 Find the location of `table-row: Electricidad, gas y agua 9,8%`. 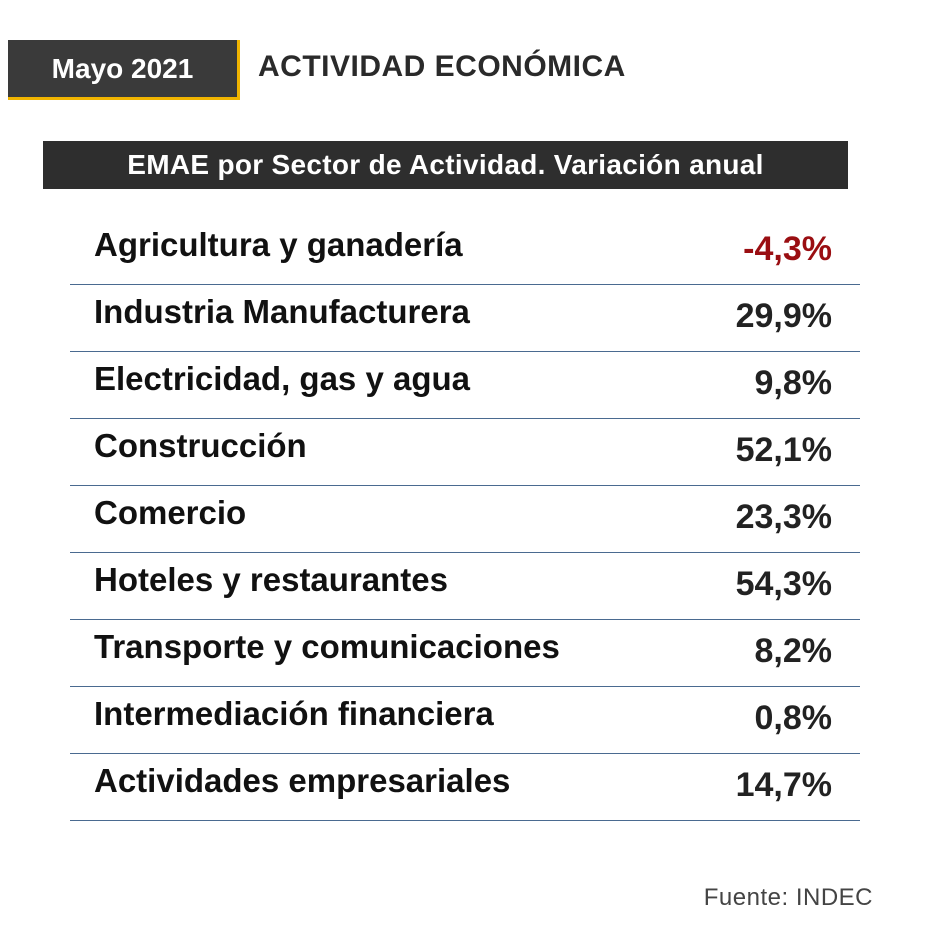

table-row: Electricidad, gas y agua 9,8% is located at coordinates (465, 385).